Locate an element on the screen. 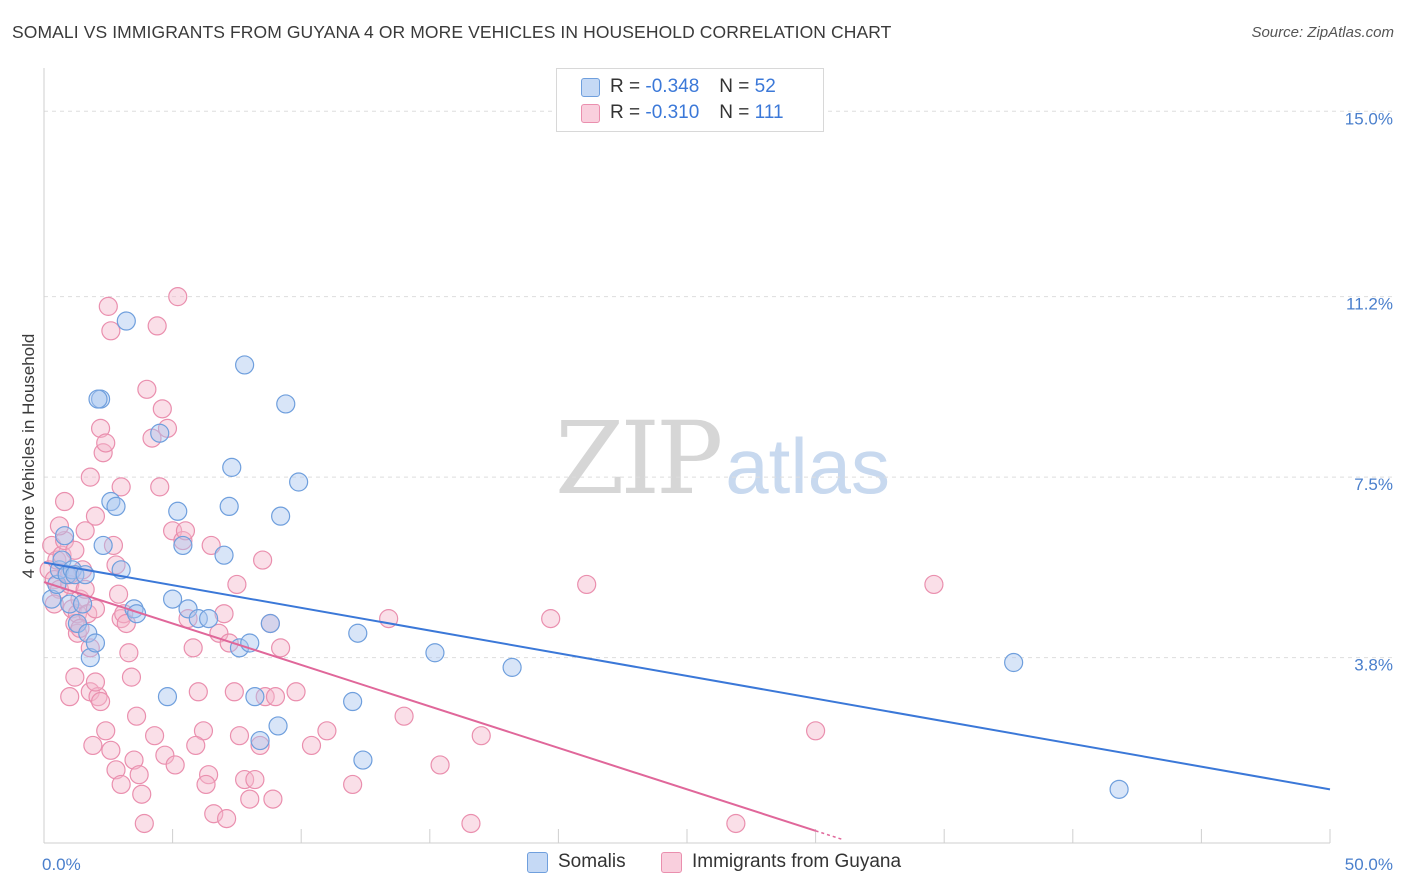  legend-guyana-swatch is located at coordinates (671, 862).